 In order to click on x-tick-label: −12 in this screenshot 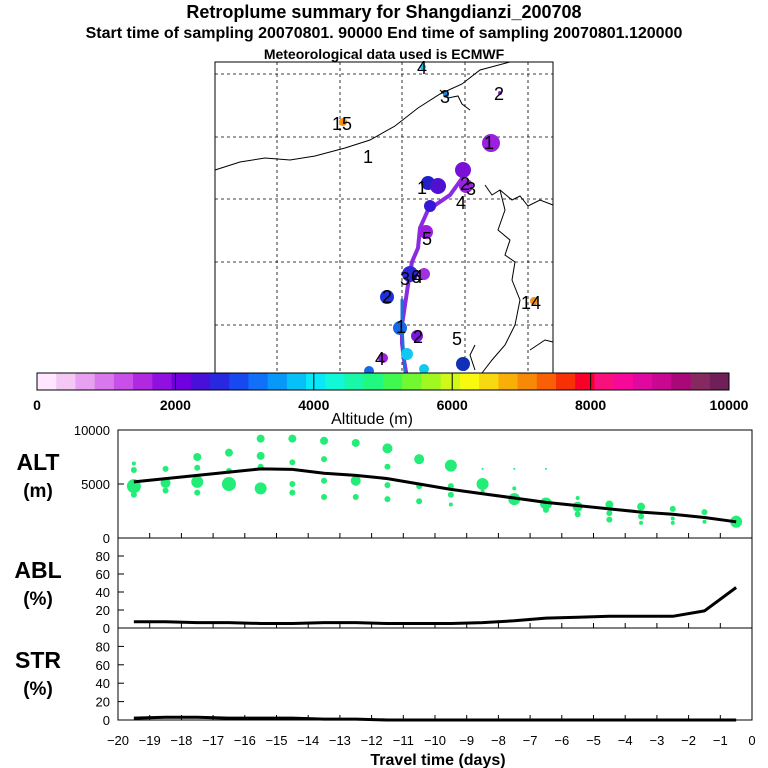, I will do `click(372, 740)`.